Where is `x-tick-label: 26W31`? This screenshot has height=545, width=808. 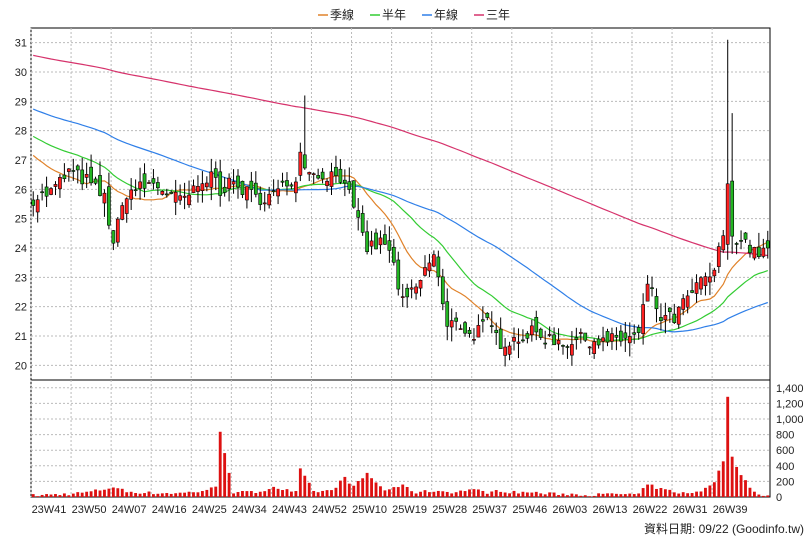
x-tick-label: 26W31 is located at coordinates (690, 510).